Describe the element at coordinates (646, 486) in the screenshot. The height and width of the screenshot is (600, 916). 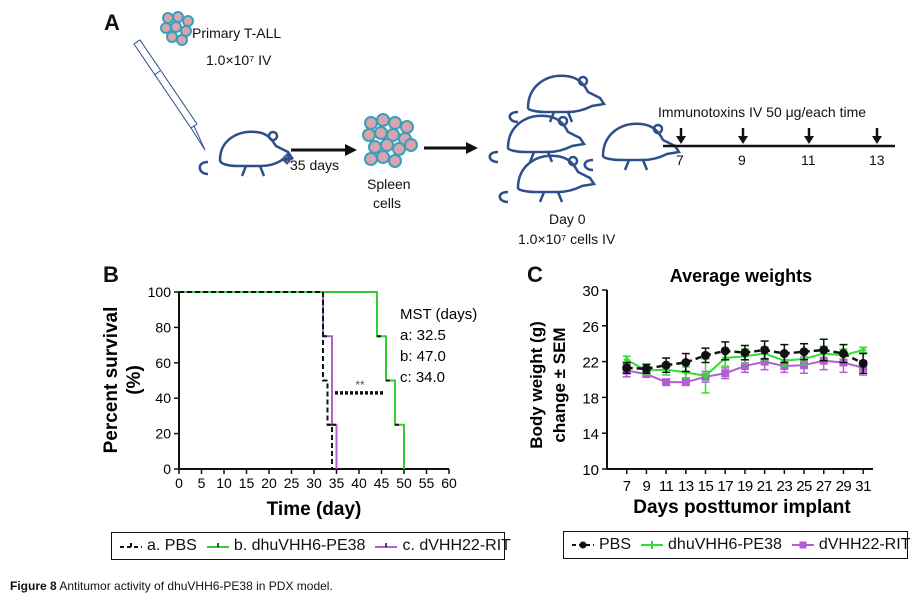
I see `x-tick-label: 9` at that location.